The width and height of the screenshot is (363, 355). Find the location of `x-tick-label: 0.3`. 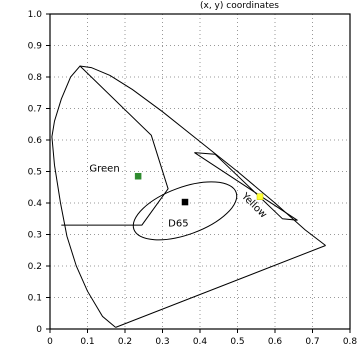

x-tick-label: 0.3 is located at coordinates (162, 342).